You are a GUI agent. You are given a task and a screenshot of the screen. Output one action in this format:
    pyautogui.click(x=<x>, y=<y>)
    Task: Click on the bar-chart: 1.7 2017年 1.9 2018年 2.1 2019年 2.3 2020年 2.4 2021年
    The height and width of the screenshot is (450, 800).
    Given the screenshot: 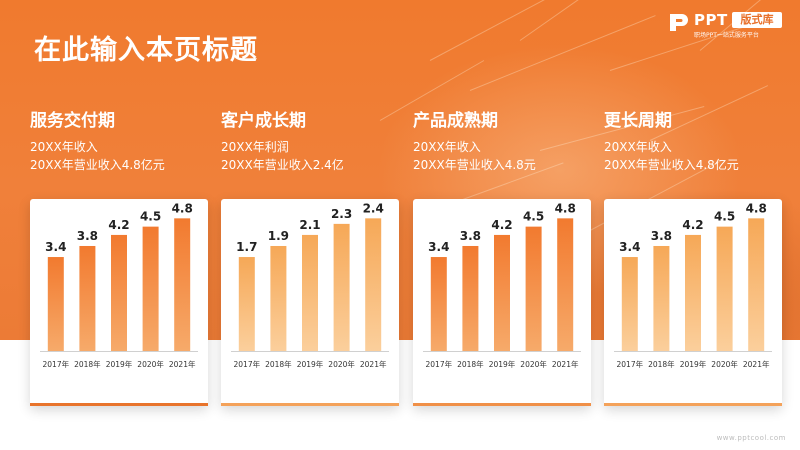 What is the action you would take?
    pyautogui.click(x=310, y=285)
    